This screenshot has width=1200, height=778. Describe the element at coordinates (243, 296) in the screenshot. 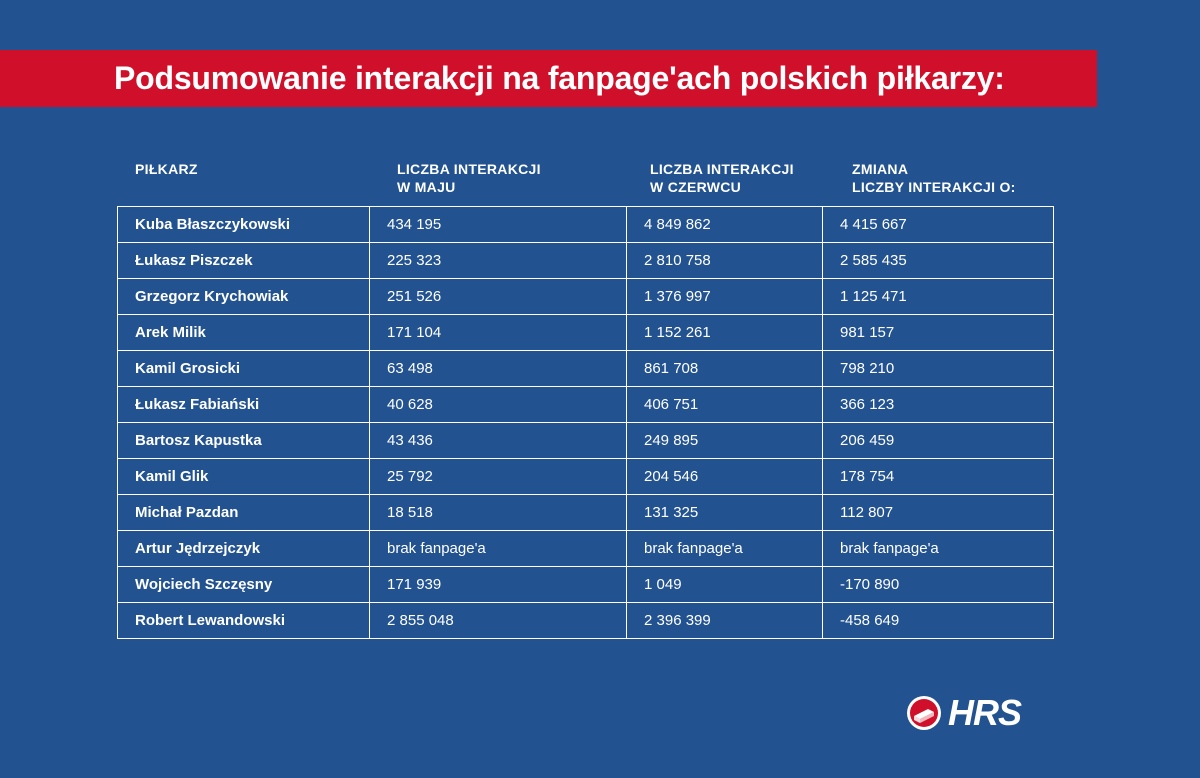

I see `player-name-cell: Grzegorz Krychowiak` at that location.